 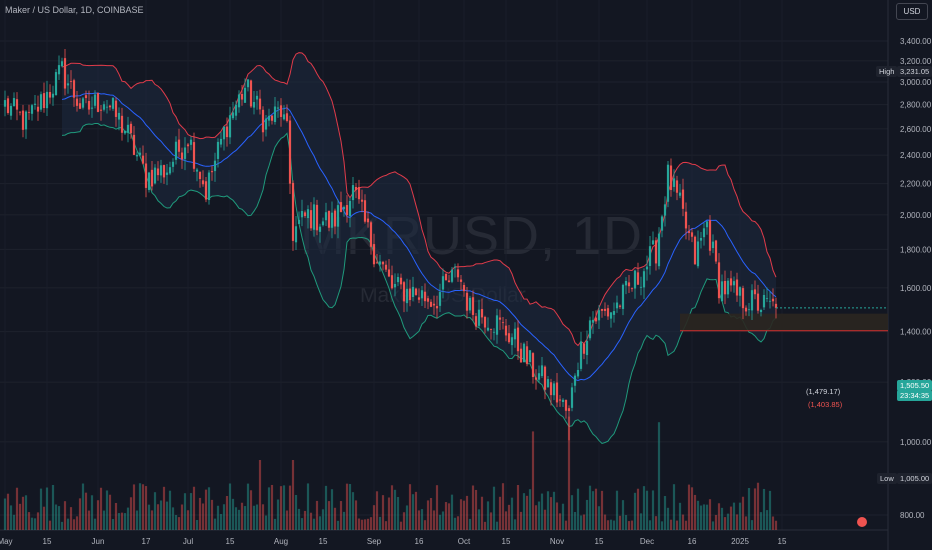 I want to click on event-icon, so click(x=862, y=522).